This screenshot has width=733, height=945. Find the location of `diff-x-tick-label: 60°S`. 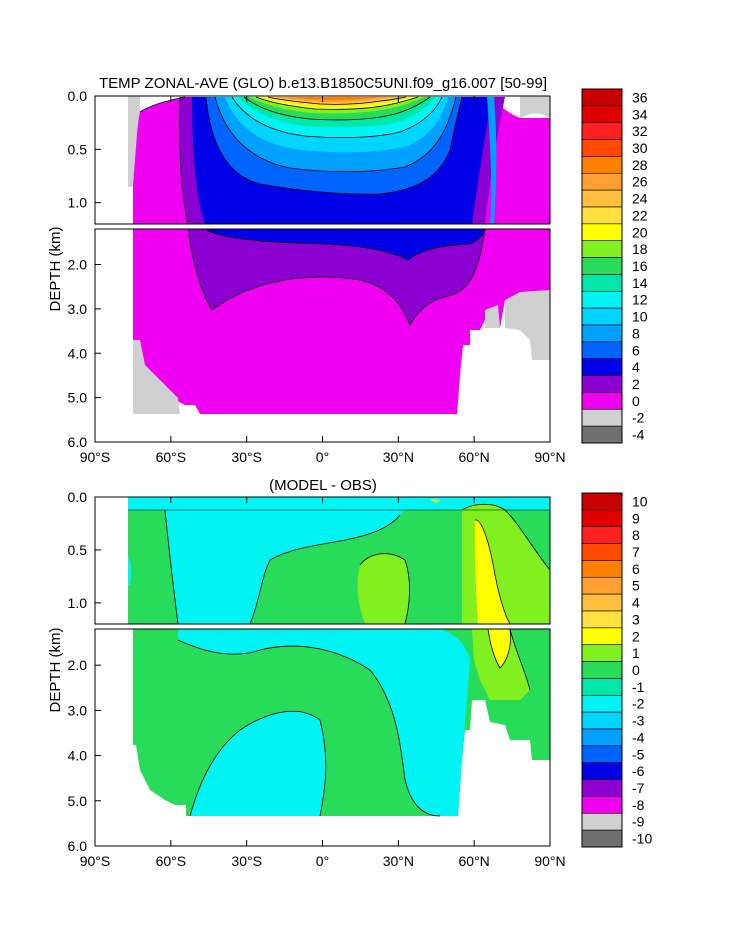

diff-x-tick-label: 60°S is located at coordinates (171, 861).